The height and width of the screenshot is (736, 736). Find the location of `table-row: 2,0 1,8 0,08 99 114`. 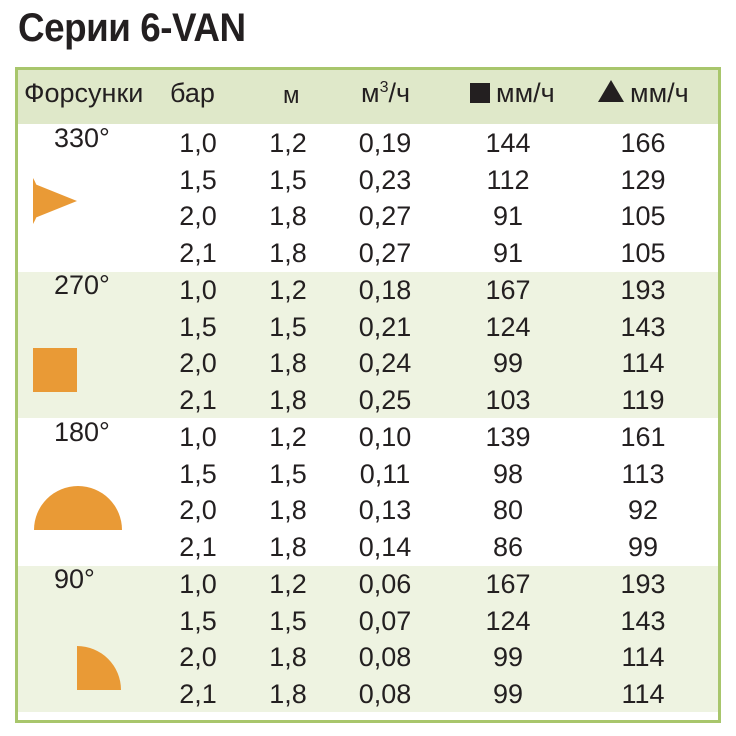

table-row: 2,0 1,8 0,08 99 114 is located at coordinates (368, 657).